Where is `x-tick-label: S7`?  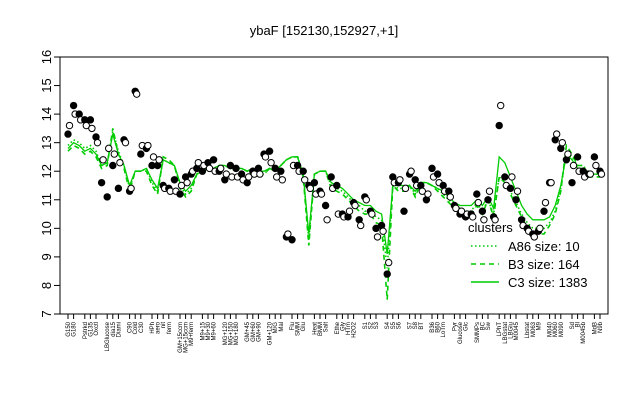
x-tick-label: S7 is located at coordinates (411, 325).